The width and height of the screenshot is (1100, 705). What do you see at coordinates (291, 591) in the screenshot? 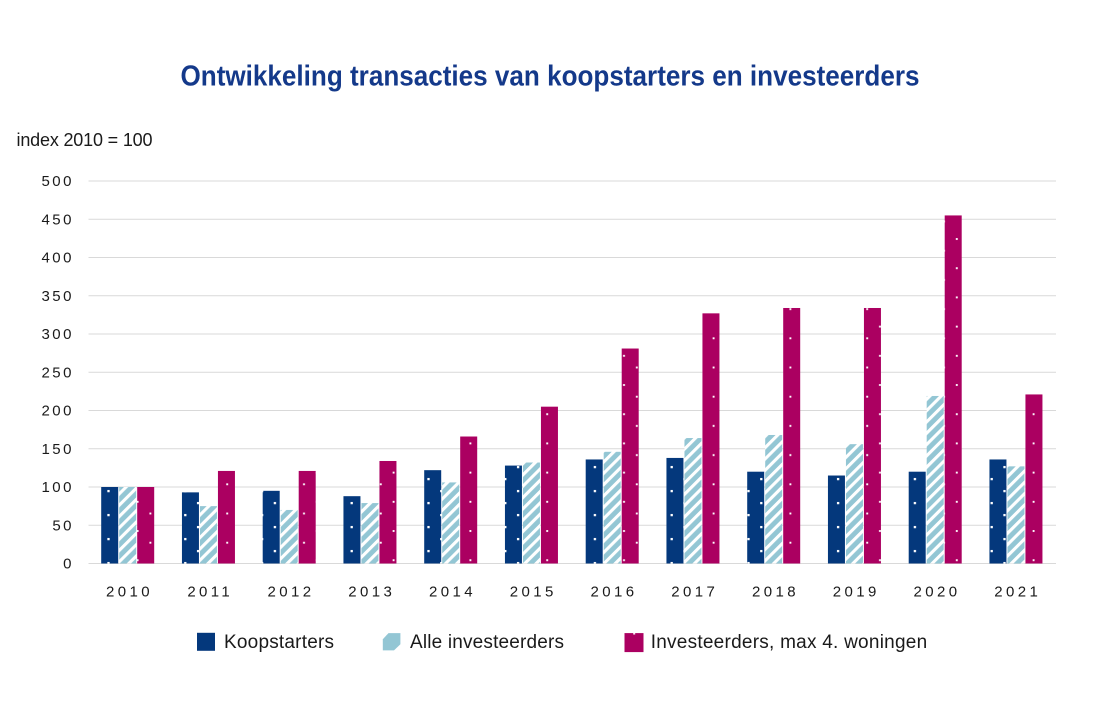
I see `svg-text: 2012` at bounding box center [291, 591].